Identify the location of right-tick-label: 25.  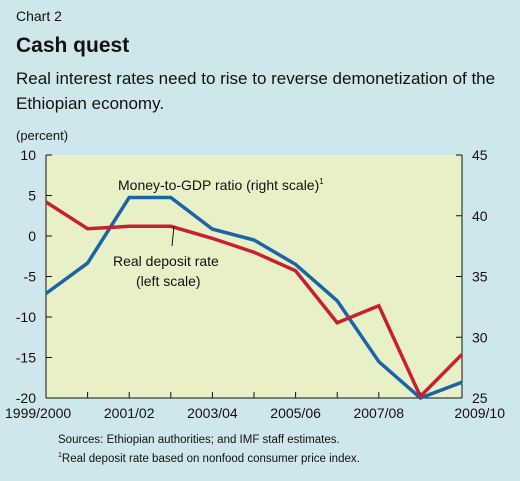
(480, 398).